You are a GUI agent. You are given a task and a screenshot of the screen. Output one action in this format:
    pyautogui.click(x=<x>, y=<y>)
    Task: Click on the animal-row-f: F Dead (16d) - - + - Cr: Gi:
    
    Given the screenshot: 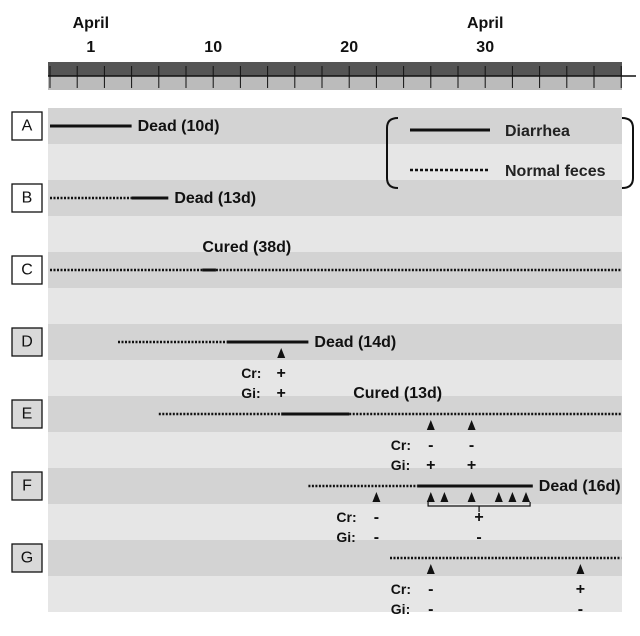 What is the action you would take?
    pyautogui.click(x=316, y=508)
    